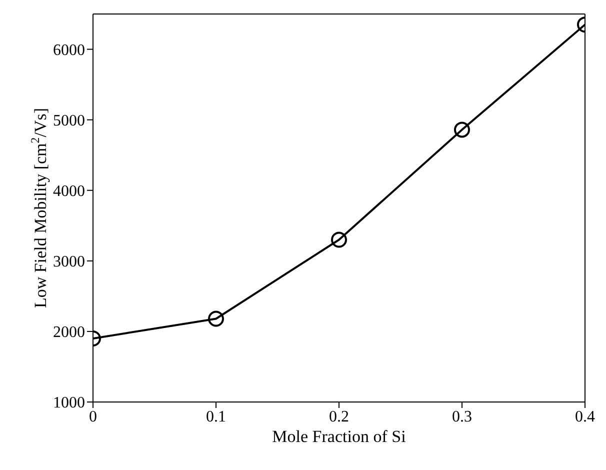 This screenshot has width=606, height=470. Describe the element at coordinates (69, 191) in the screenshot. I see `y-tick-label: 4000` at that location.